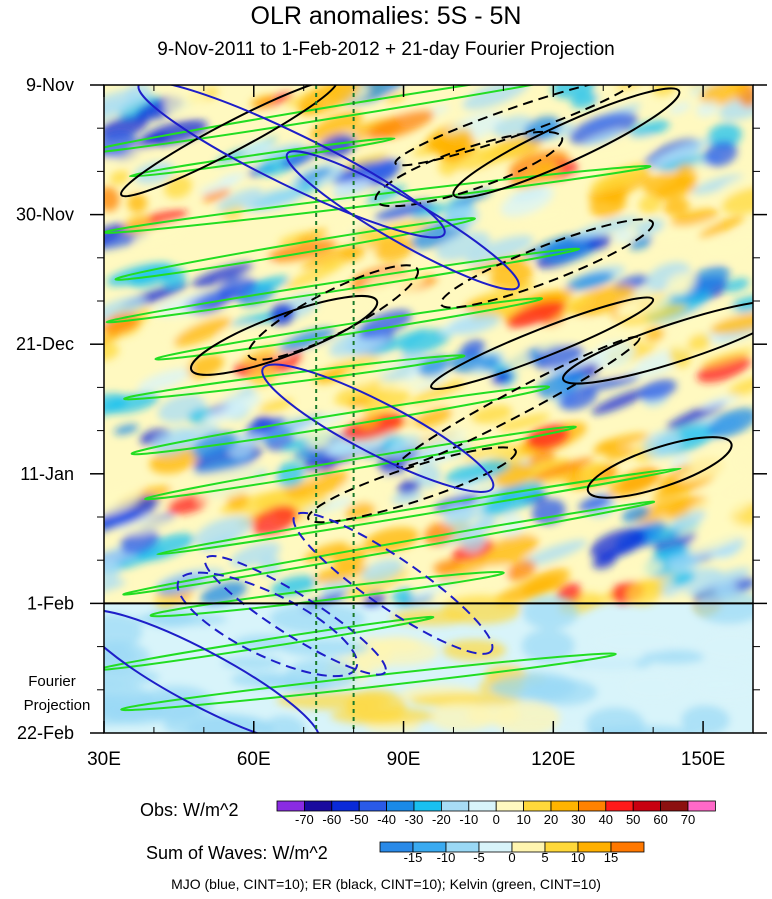 This screenshot has width=772, height=899. I want to click on y-tick-label: 9-Nov, so click(50, 85).